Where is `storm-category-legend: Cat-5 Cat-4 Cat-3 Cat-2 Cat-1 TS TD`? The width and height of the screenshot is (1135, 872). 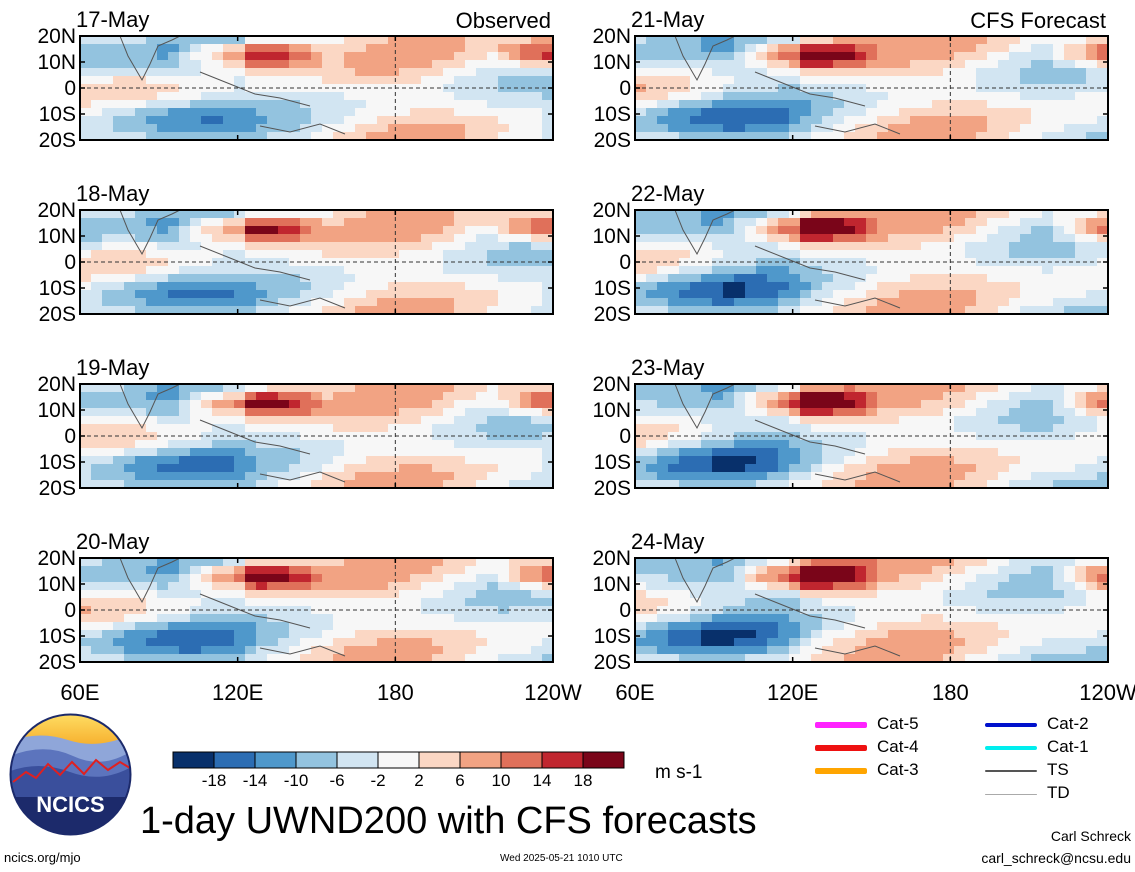 storm-category-legend: Cat-5 Cat-4 Cat-3 Cat-2 Cat-1 TS TD is located at coordinates (965, 762).